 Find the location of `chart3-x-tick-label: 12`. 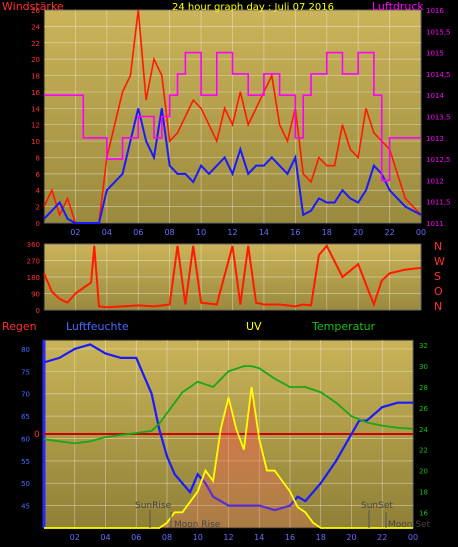

chart3-x-tick-label: 12 is located at coordinates (228, 537).